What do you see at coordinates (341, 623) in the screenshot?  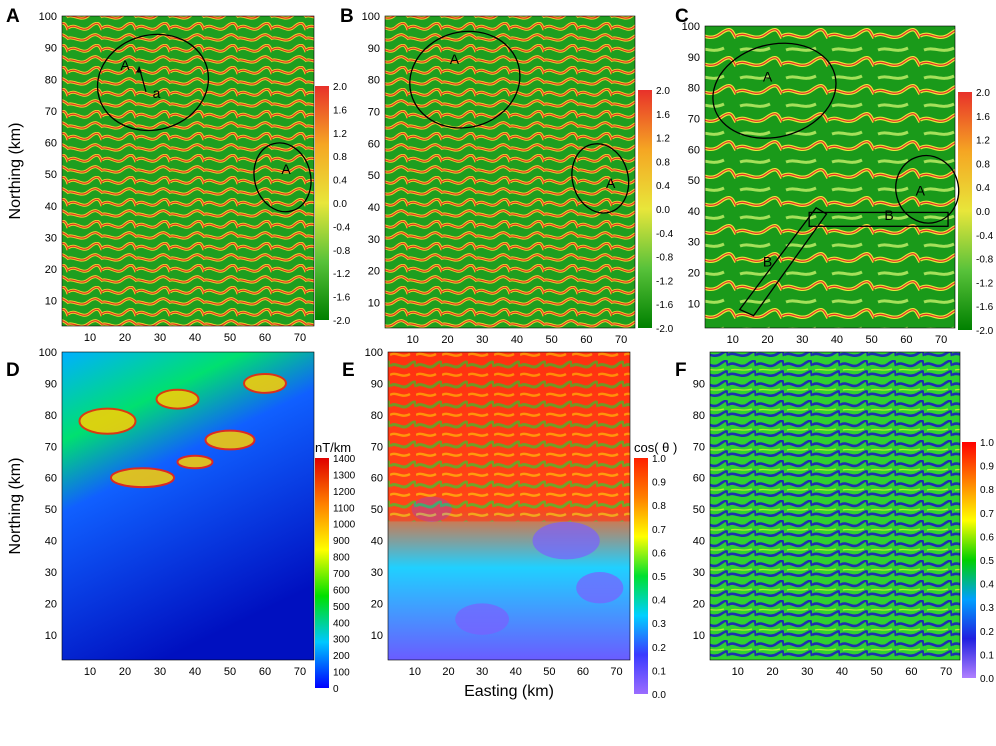 I see `colorbar-tick-label: 400` at bounding box center [341, 623].